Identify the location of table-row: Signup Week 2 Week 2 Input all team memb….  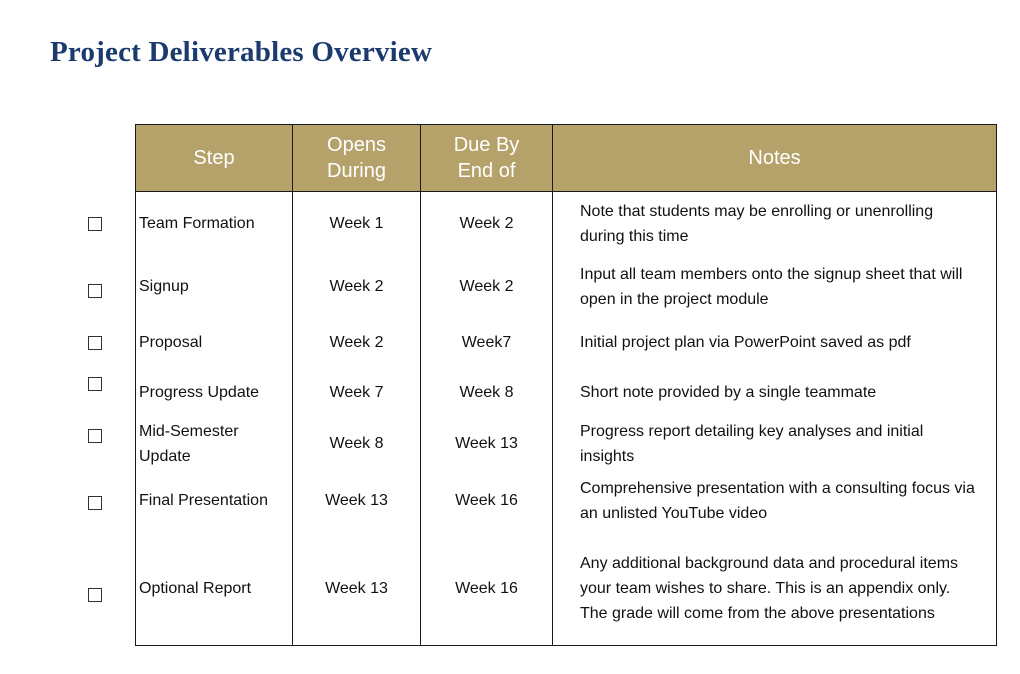
(566, 286).